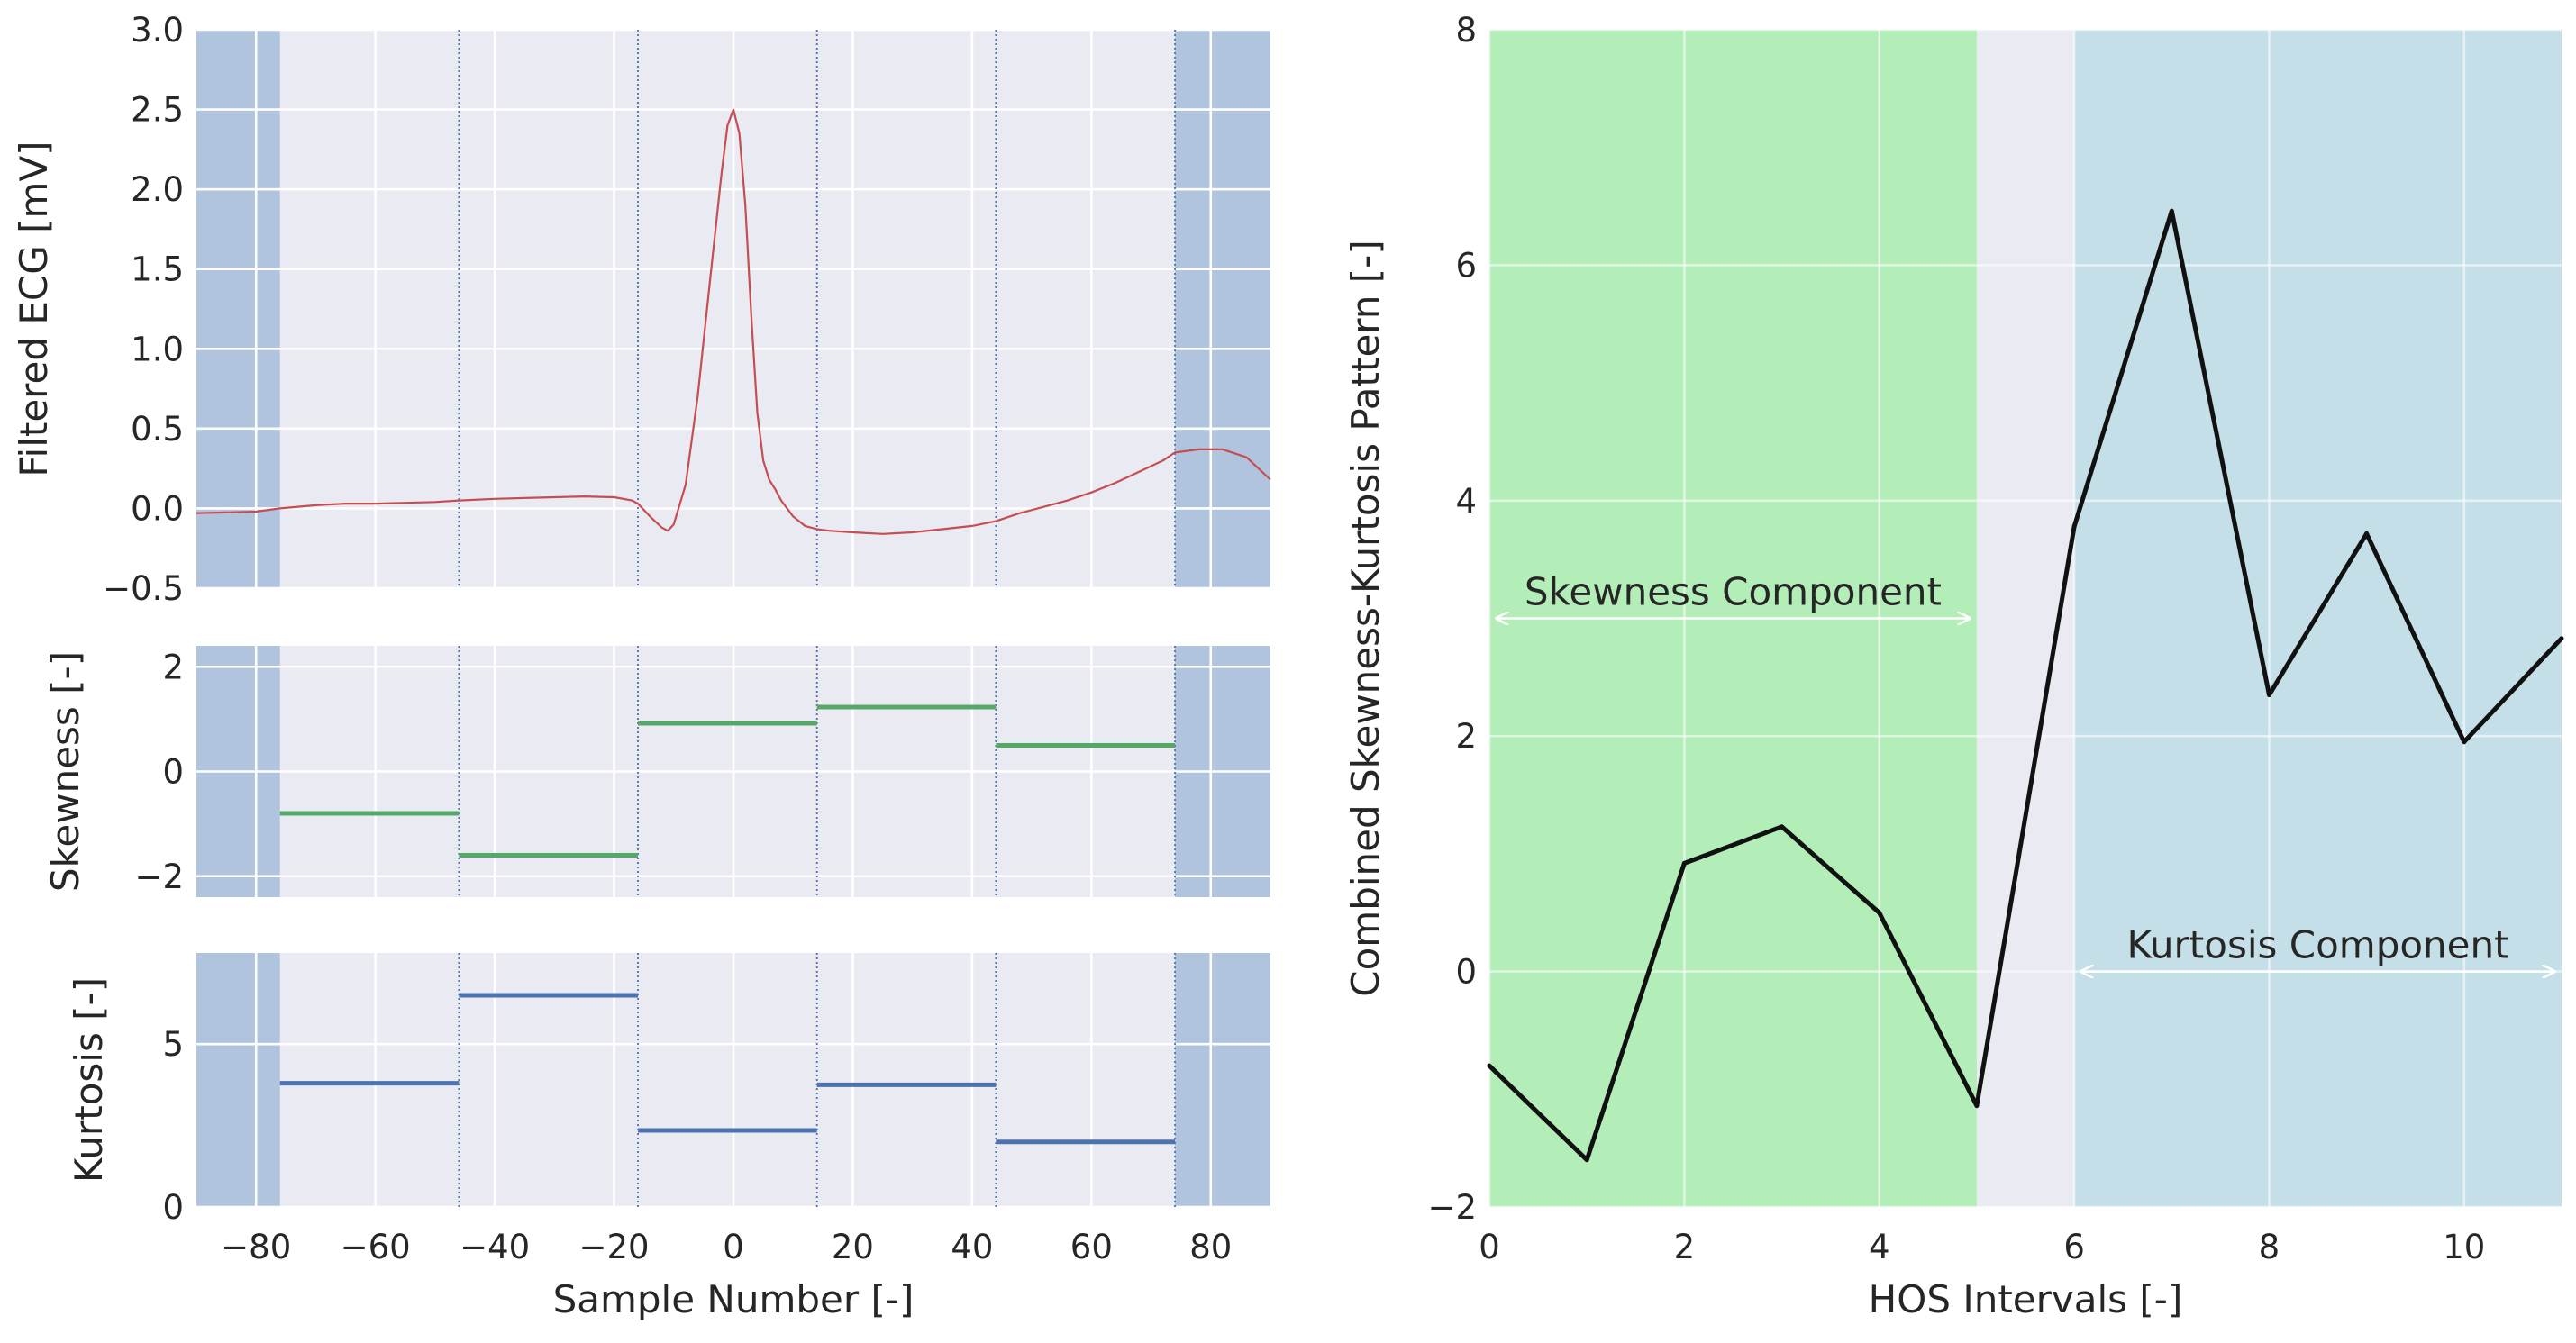  What do you see at coordinates (2464, 1247) in the screenshot?
I see `comb-xtick-label: 10` at bounding box center [2464, 1247].